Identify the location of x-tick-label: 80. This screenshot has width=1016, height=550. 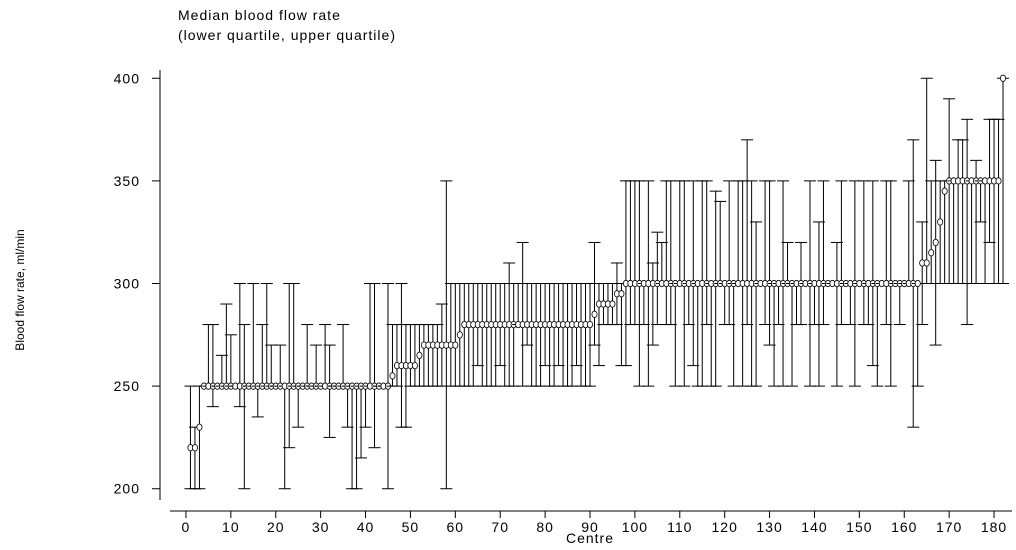
(545, 527).